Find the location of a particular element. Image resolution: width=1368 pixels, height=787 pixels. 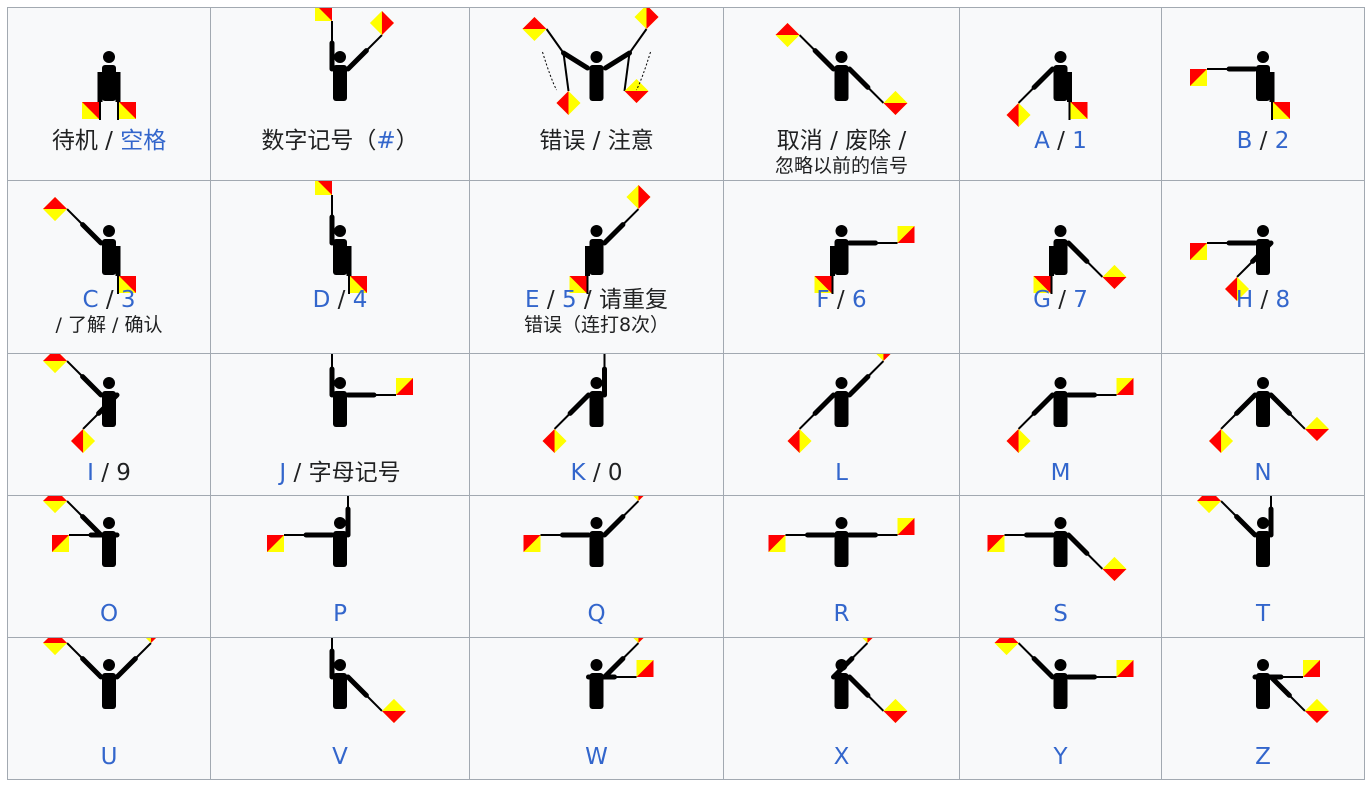

caption-link: 5 is located at coordinates (569, 300).